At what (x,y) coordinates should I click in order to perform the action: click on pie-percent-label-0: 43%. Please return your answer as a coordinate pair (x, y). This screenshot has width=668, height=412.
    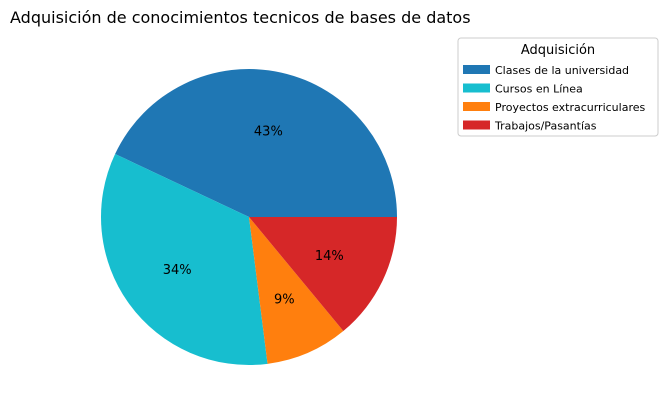
    Looking at the image, I should click on (268, 131).